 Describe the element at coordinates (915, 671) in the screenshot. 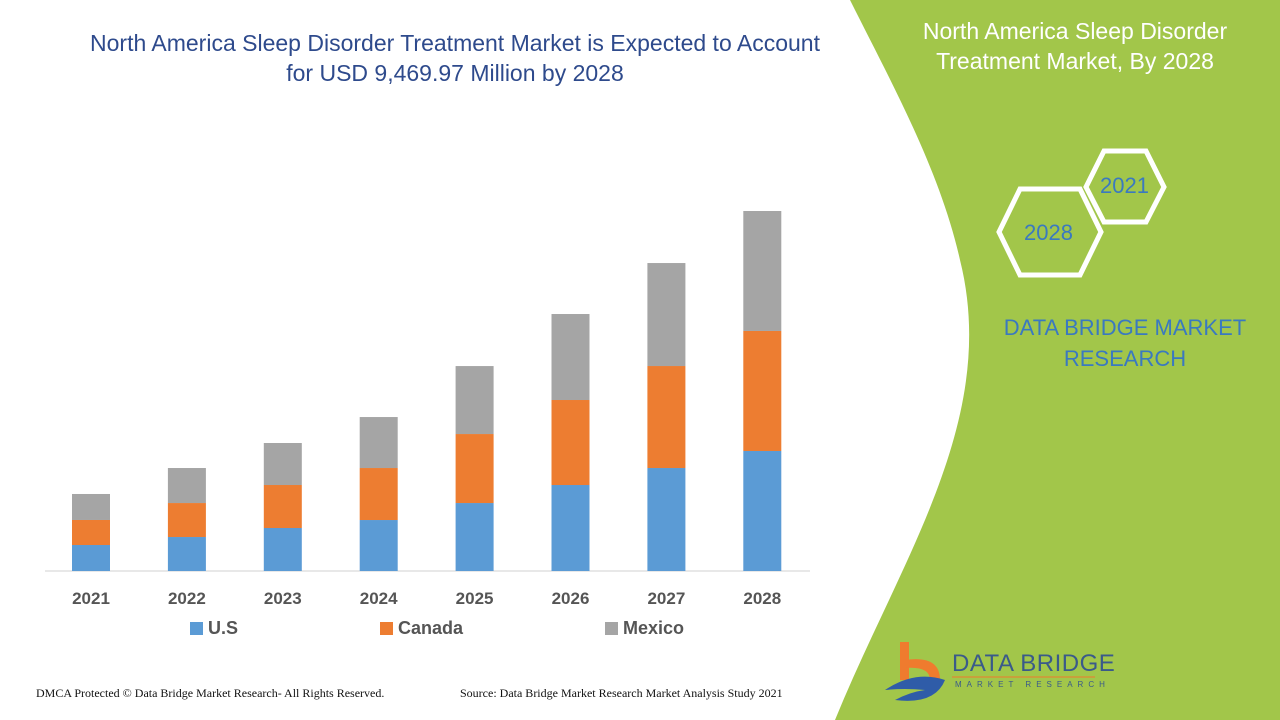

I see `logo-icon` at that location.